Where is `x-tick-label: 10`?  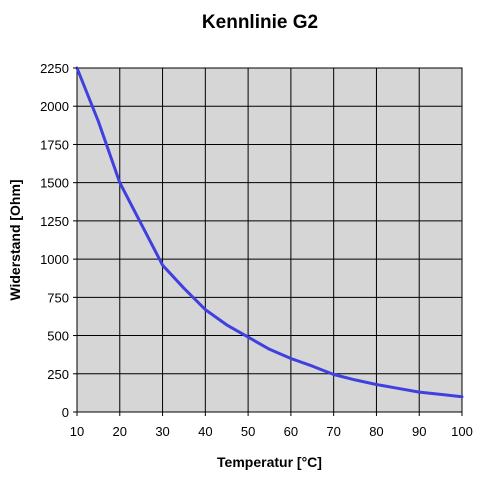 x-tick-label: 10 is located at coordinates (77, 431).